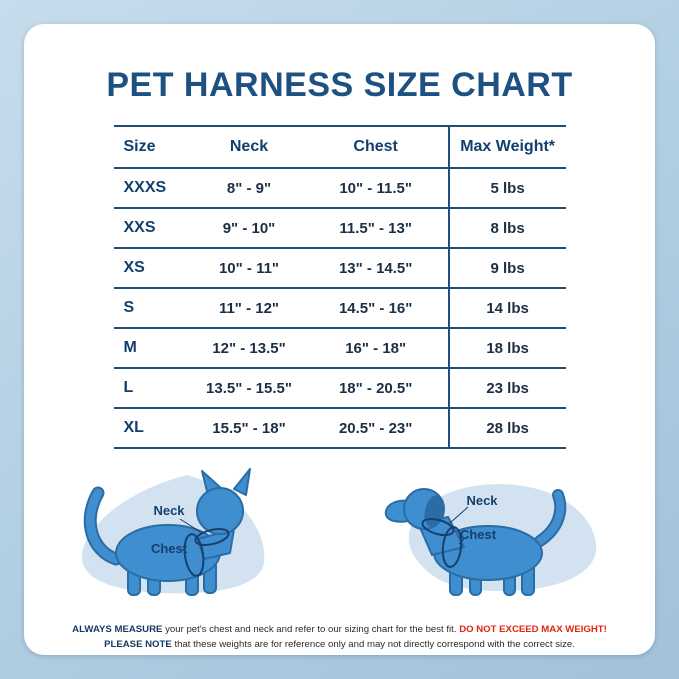 The width and height of the screenshot is (679, 679). Describe the element at coordinates (249, 188) in the screenshot. I see `table-cell-neck: 8" - 9"` at that location.